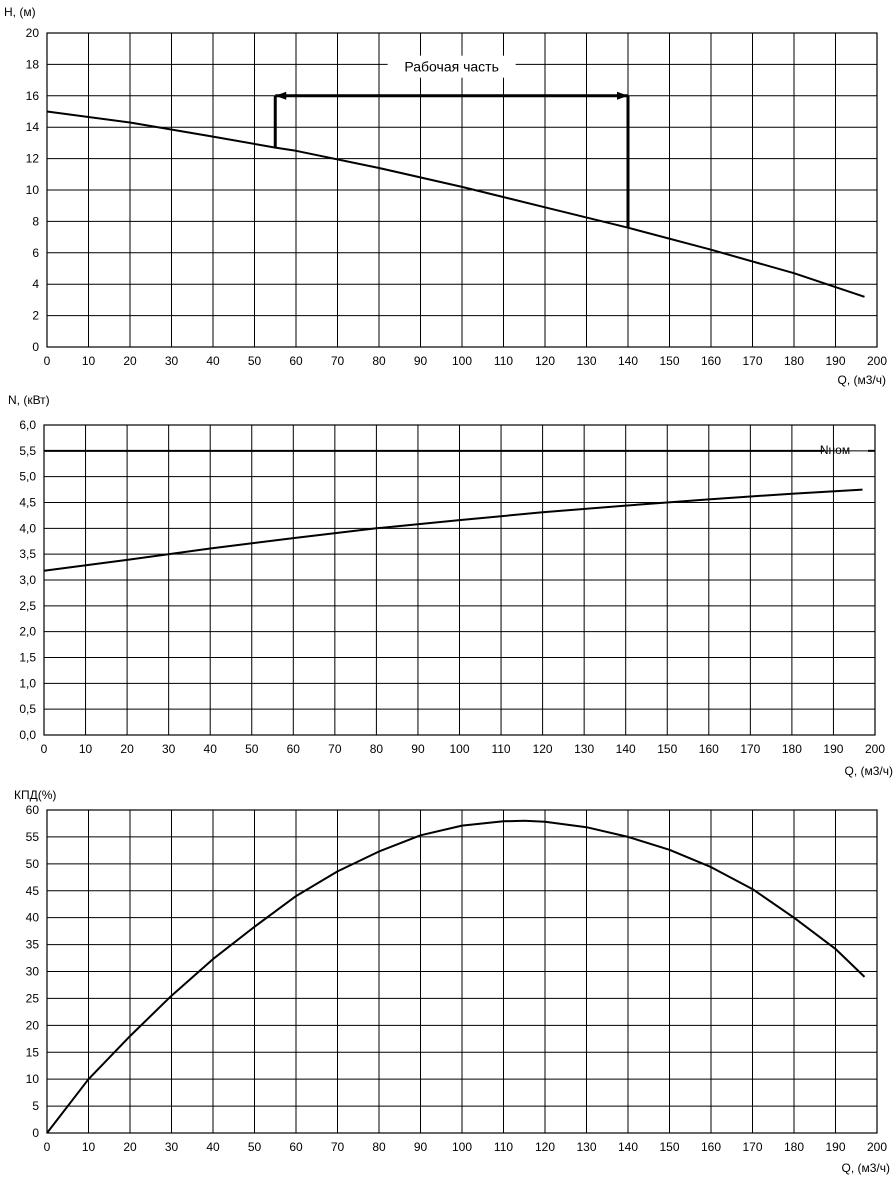  What do you see at coordinates (27, 425) in the screenshot?
I see `y-tick-label: 6,0` at bounding box center [27, 425].